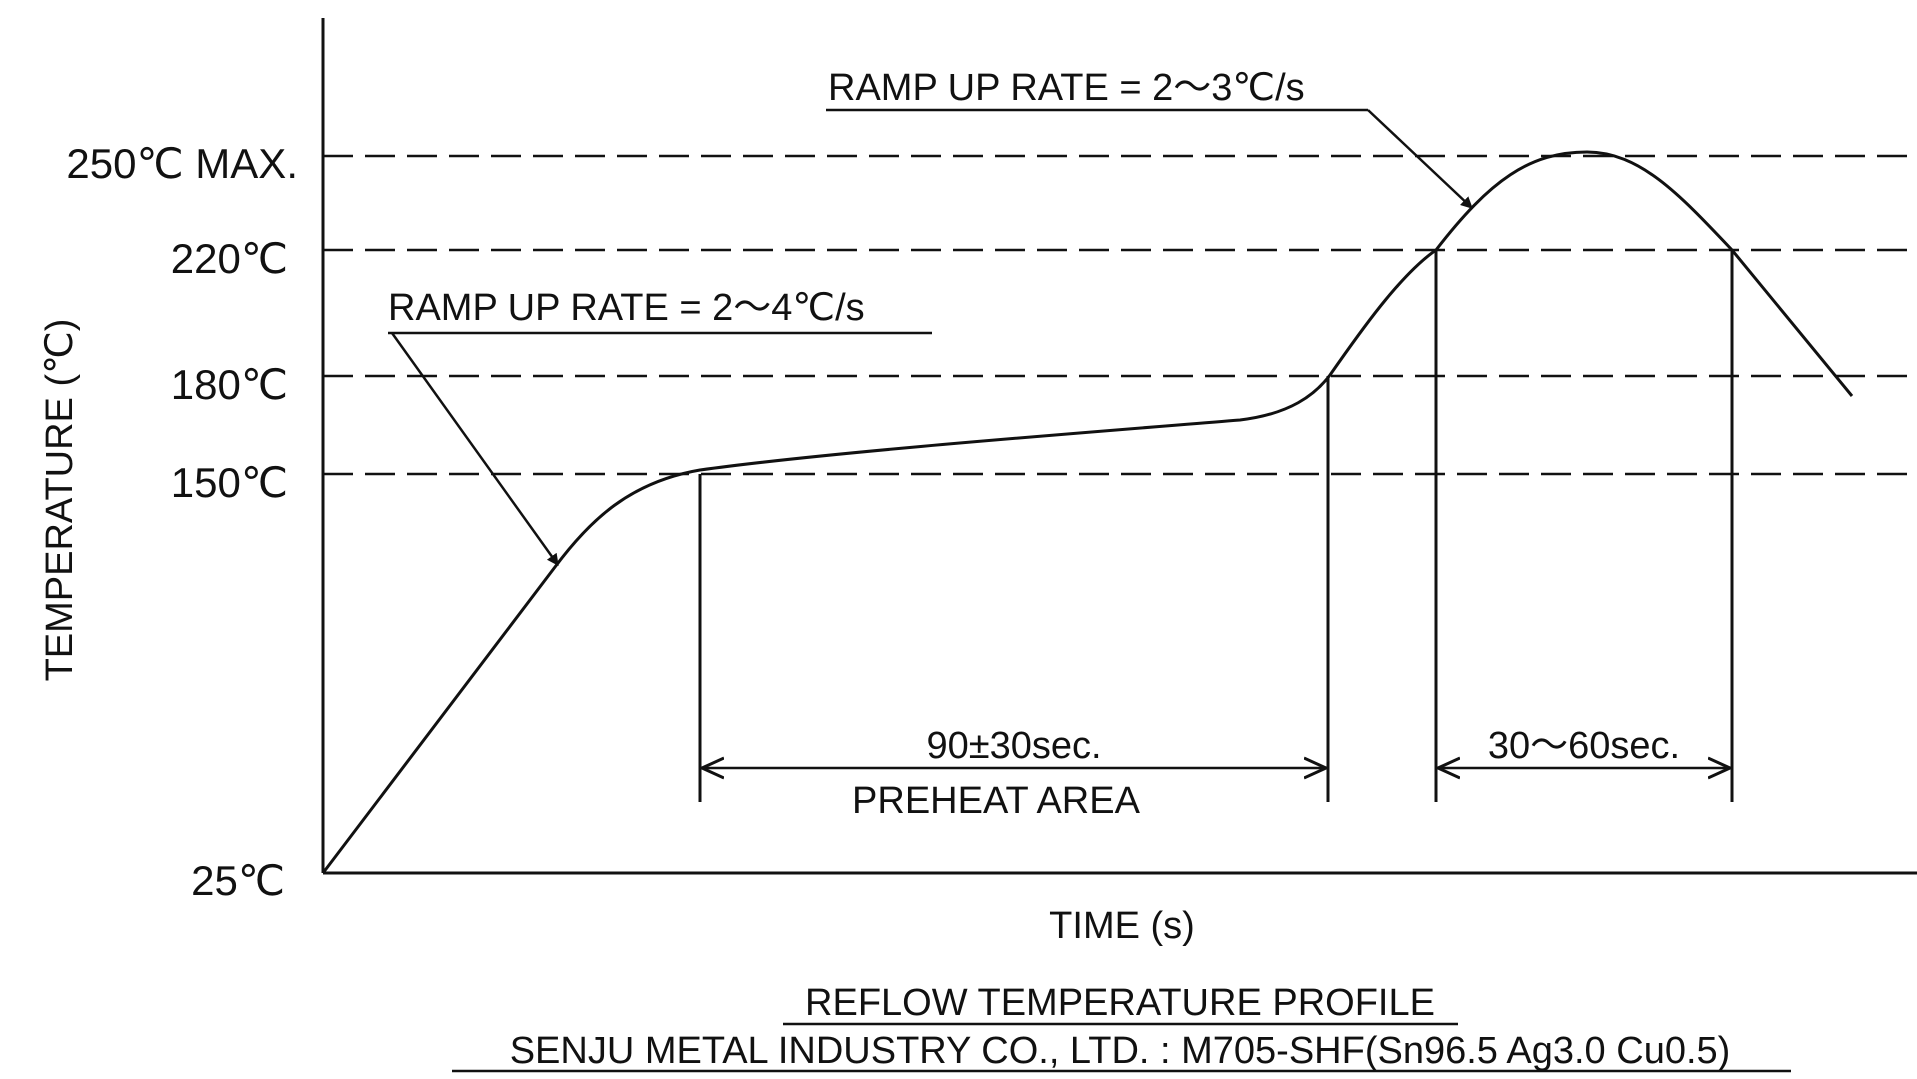 The image size is (1917, 1079). What do you see at coordinates (1584, 746) in the screenshot?
I see `reflow-time-label: 30～60sec.` at bounding box center [1584, 746].